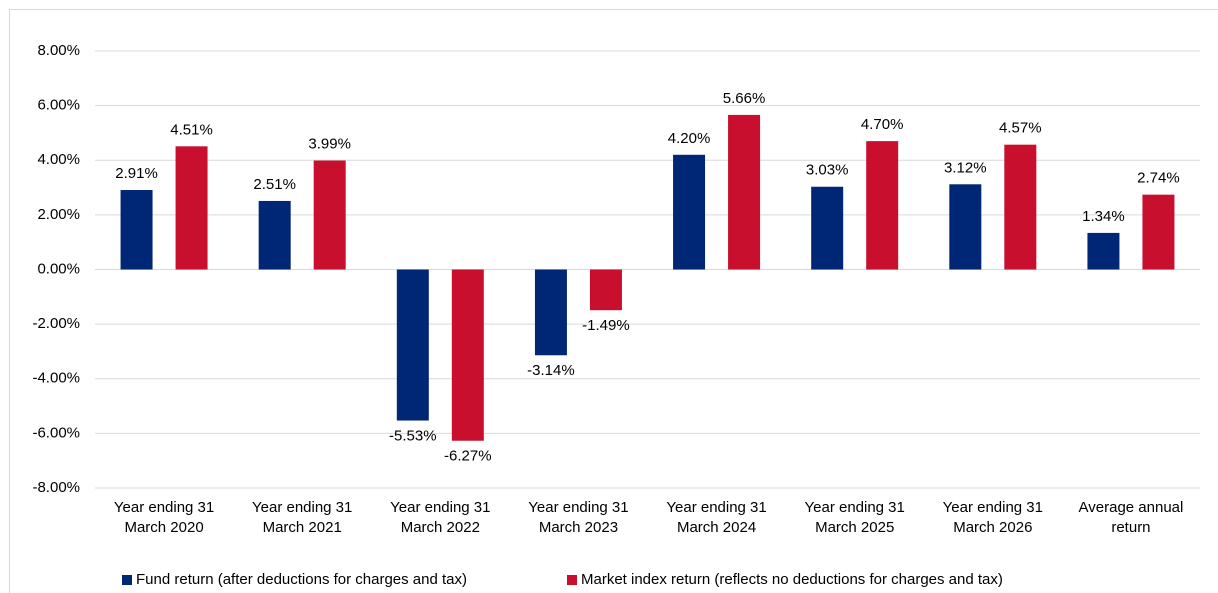 The width and height of the screenshot is (1218, 593). I want to click on data-label: -5.53%, so click(413, 436).